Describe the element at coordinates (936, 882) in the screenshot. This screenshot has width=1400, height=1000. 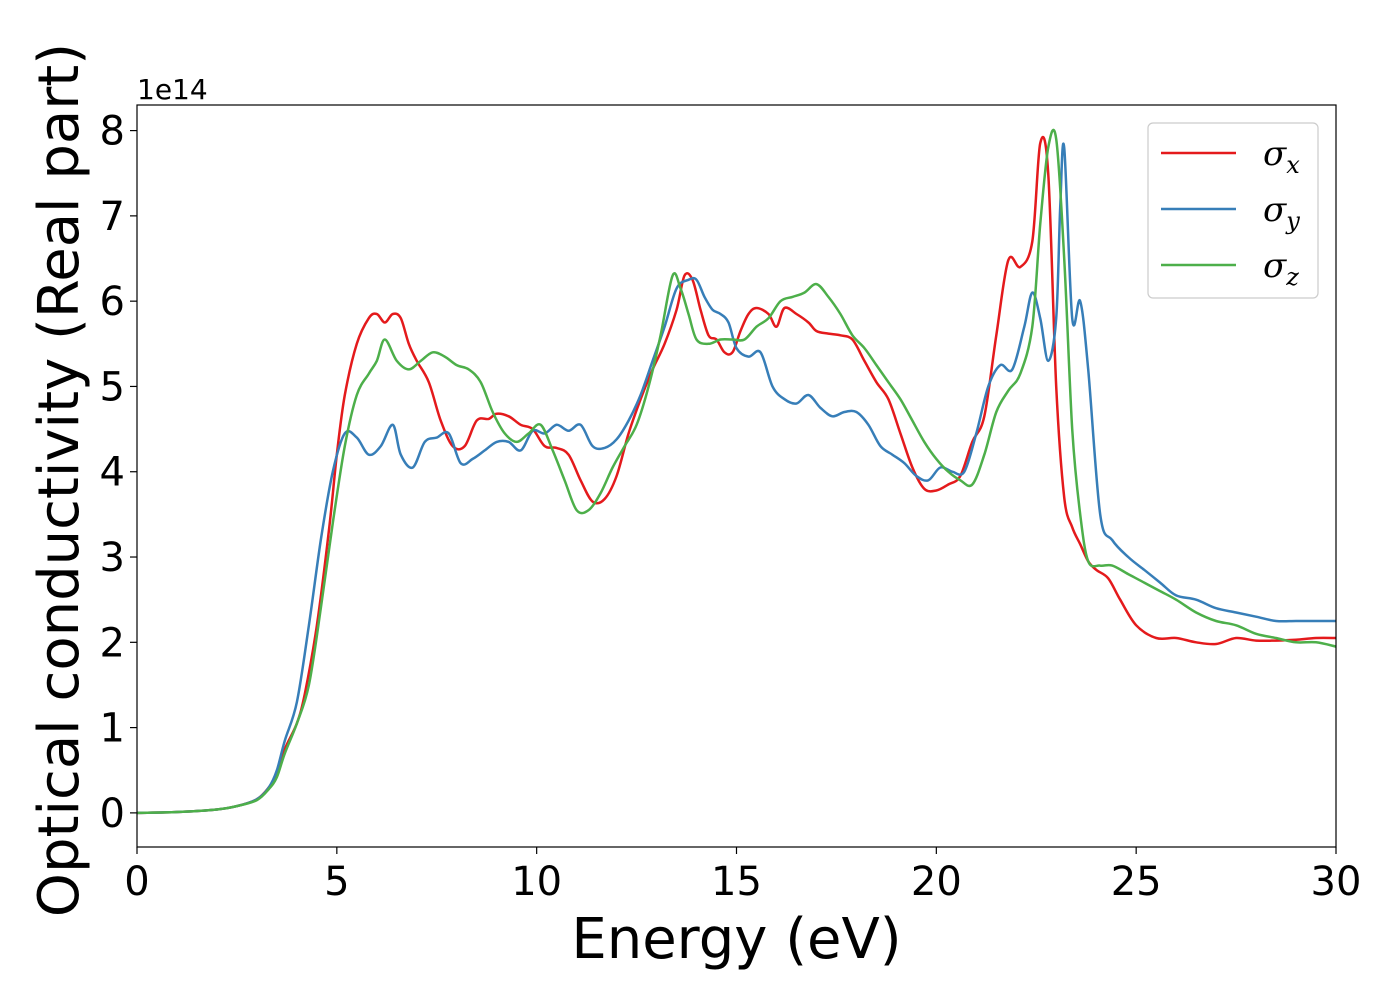
I see `x-tick-label: 20` at that location.